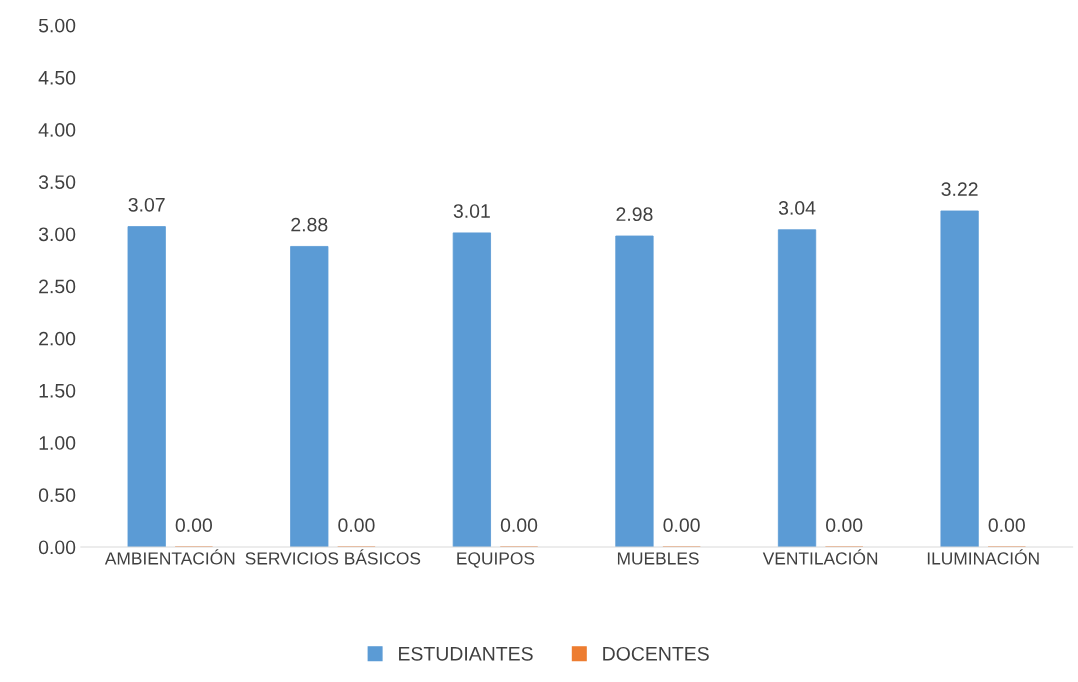  What do you see at coordinates (57, 286) in the screenshot?
I see `y-tick-label: 2.50` at bounding box center [57, 286].